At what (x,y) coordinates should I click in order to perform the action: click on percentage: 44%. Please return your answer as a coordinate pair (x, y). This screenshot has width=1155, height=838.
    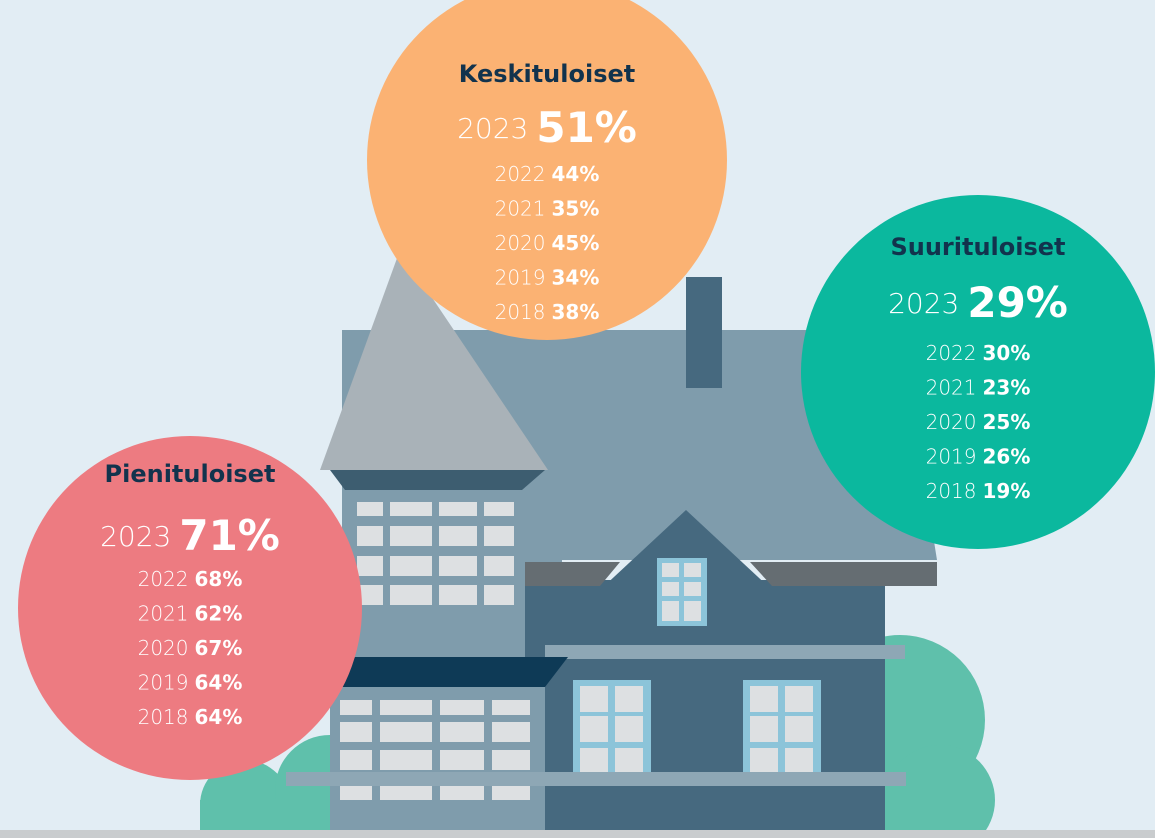
    Looking at the image, I should click on (576, 174).